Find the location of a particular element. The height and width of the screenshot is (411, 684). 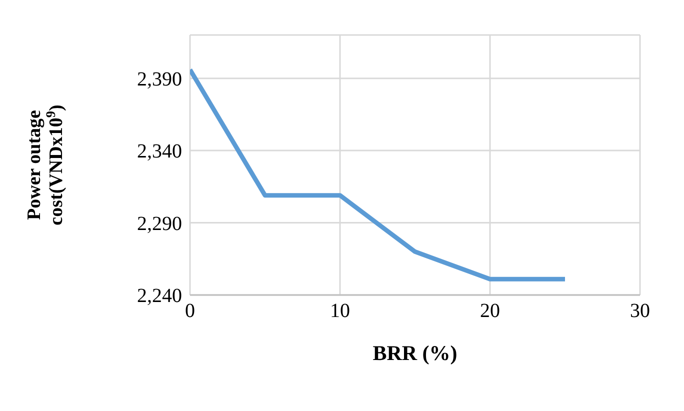

y-tick-label: 2,290 is located at coordinates (159, 223).